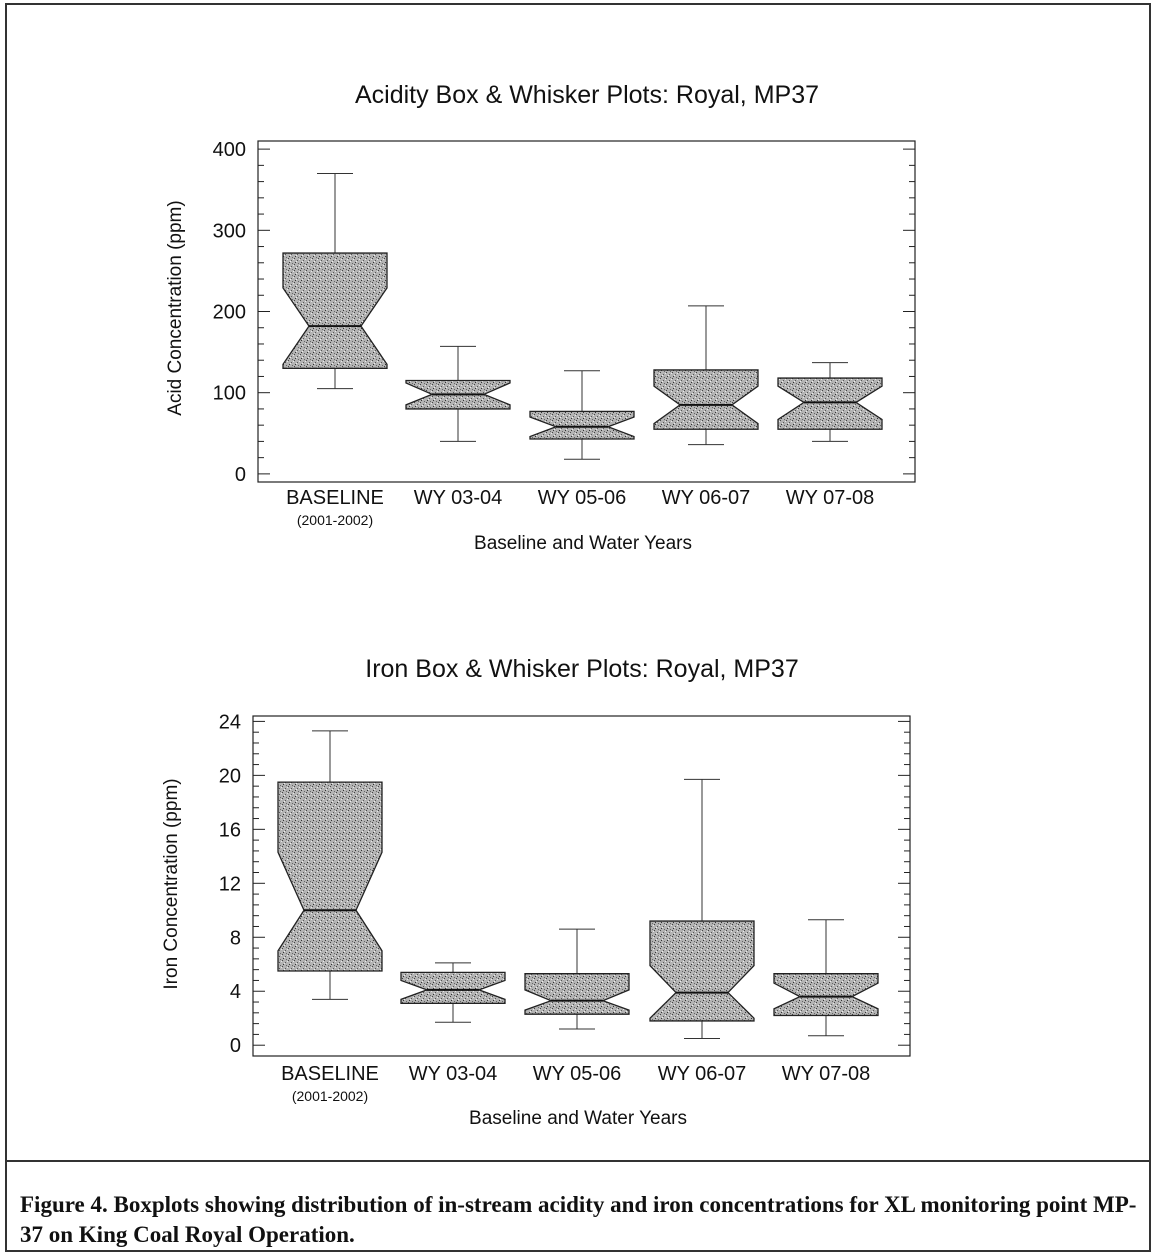  I want to click on y-tick-label: 24, so click(230, 722).